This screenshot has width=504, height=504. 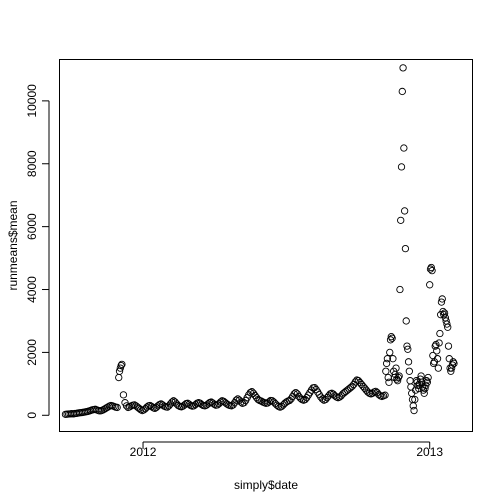 What do you see at coordinates (286, 450) in the screenshot?
I see `x-axis: 2012 2013` at bounding box center [286, 450].